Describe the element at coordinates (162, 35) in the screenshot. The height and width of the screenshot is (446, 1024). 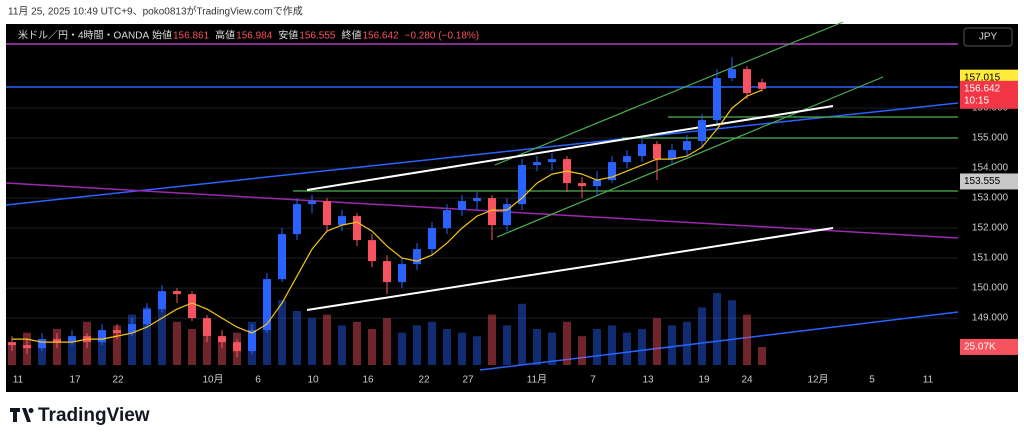
I see `ohlc-name: 始値` at that location.